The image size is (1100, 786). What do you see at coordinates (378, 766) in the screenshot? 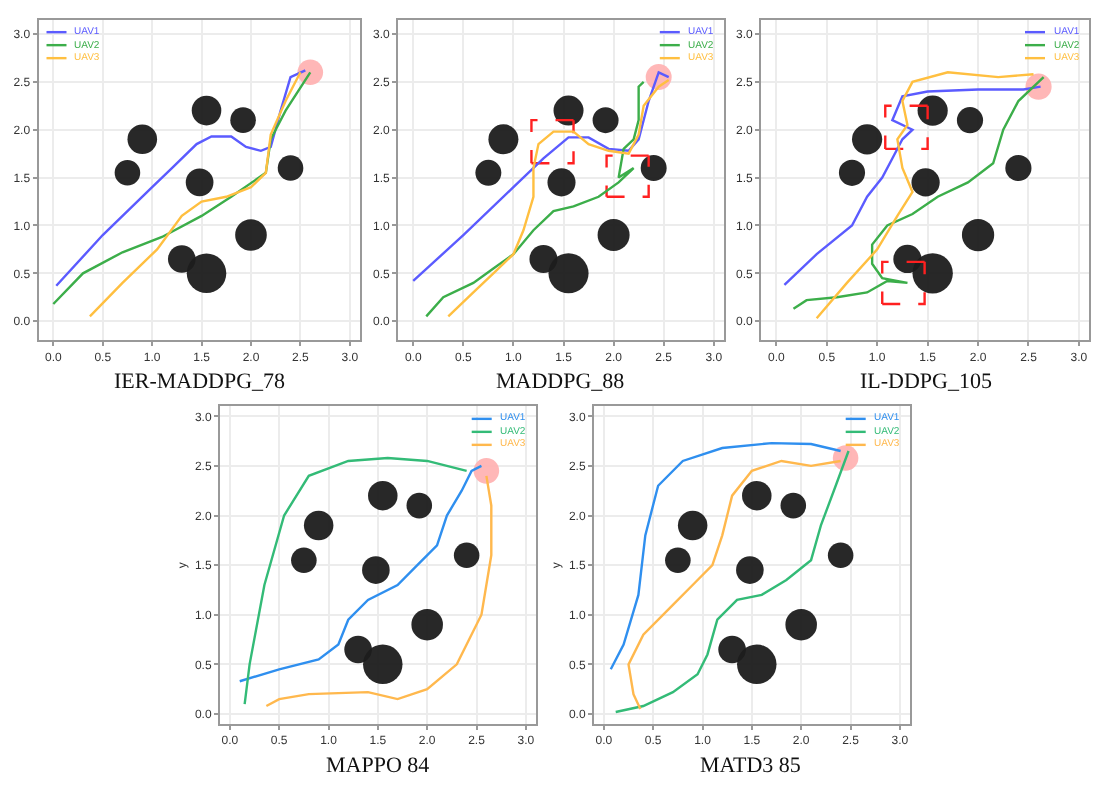
I see `text: MAPPO 84` at bounding box center [378, 766].